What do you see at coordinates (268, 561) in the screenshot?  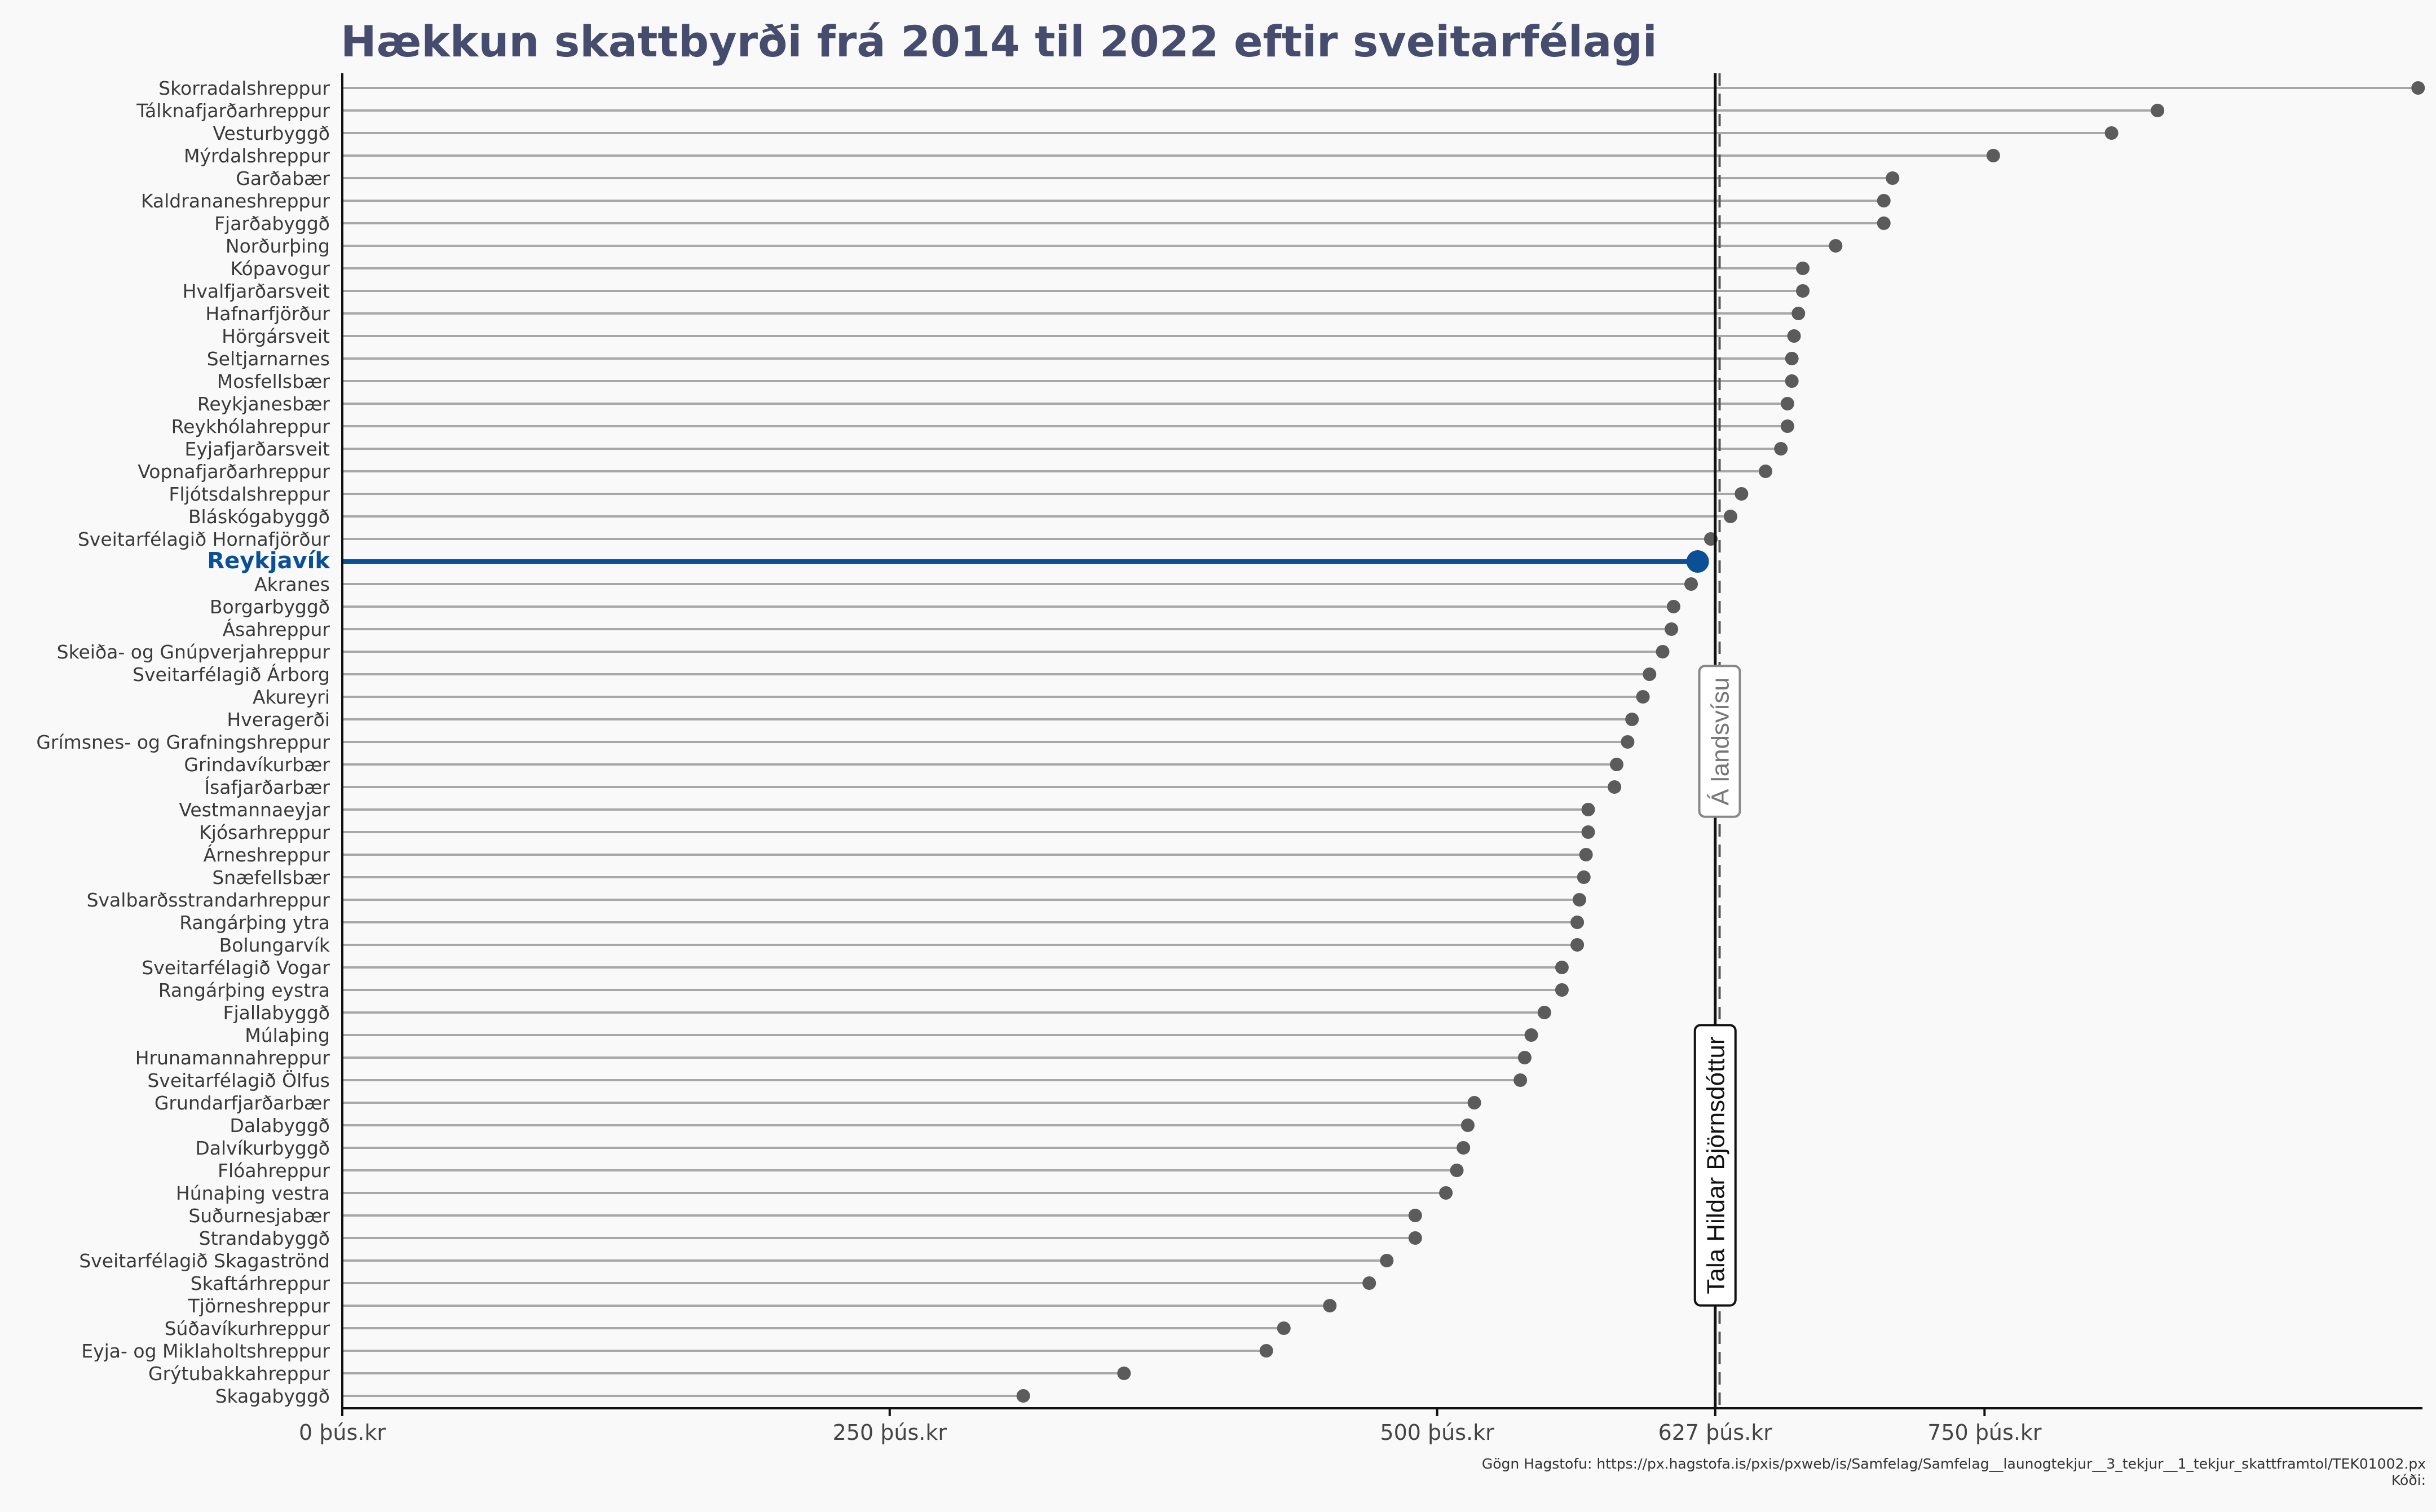 I see `category-label: Reykjavík` at bounding box center [268, 561].